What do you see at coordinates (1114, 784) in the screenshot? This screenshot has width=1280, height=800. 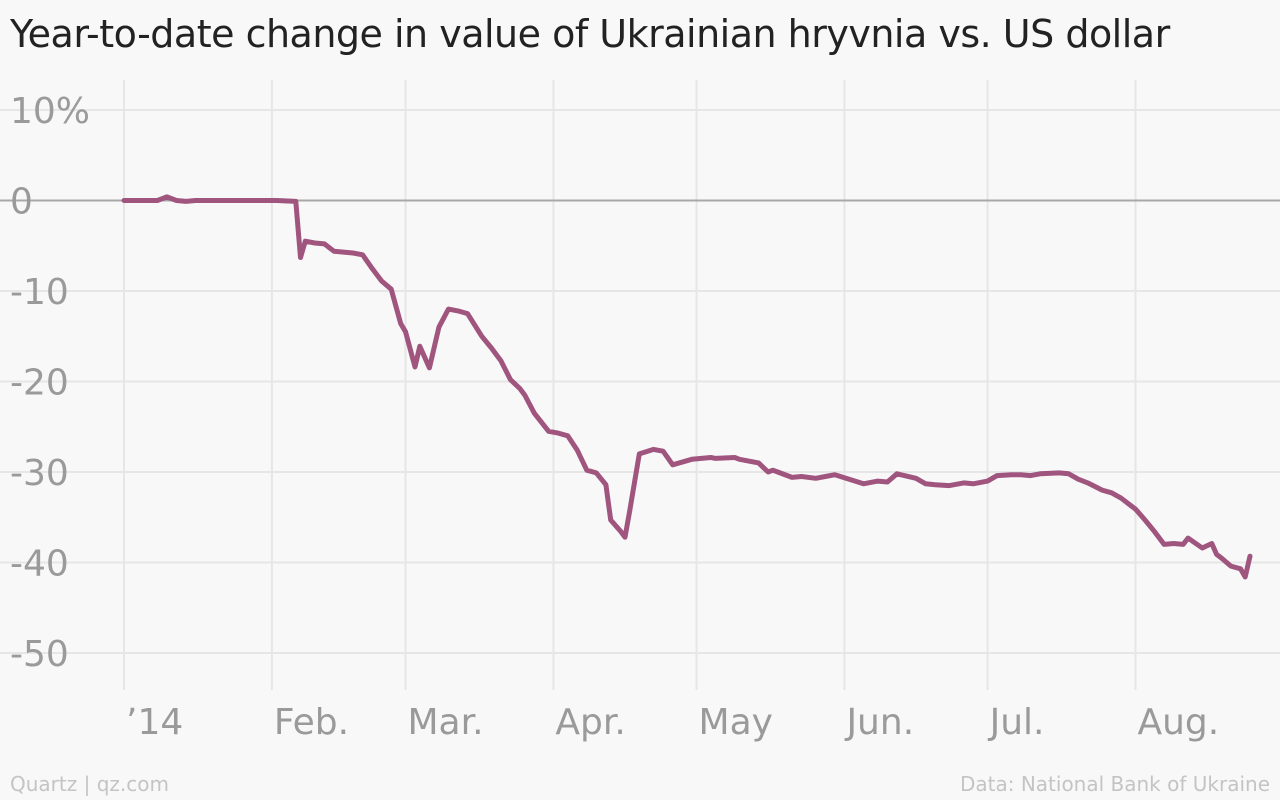 I see `data-source-note: Data: National Bank of Ukraine` at bounding box center [1114, 784].